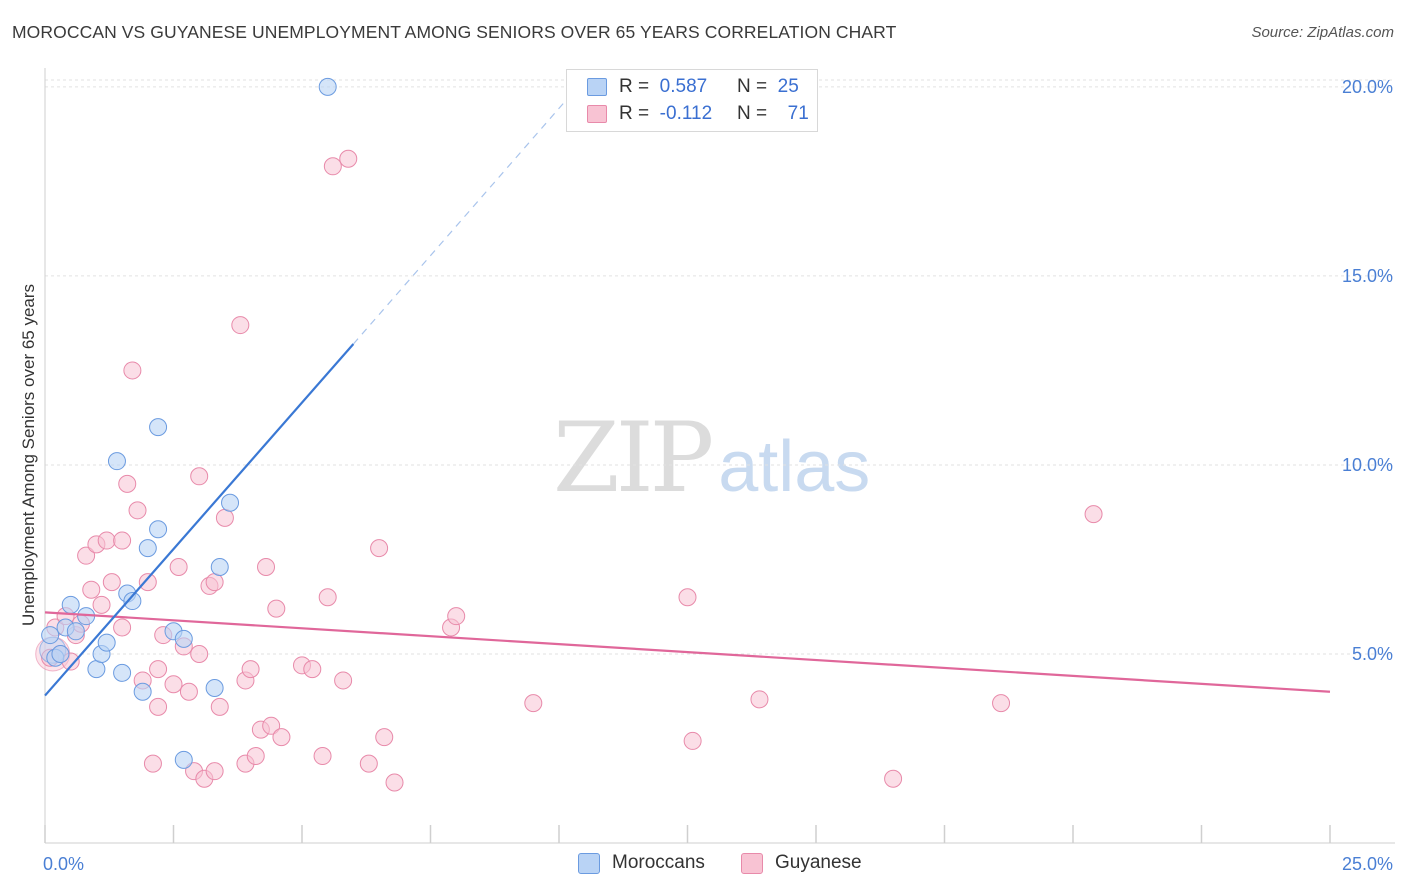  Describe the element at coordinates (589, 863) in the screenshot. I see `moroccans-legend-swatch` at that location.